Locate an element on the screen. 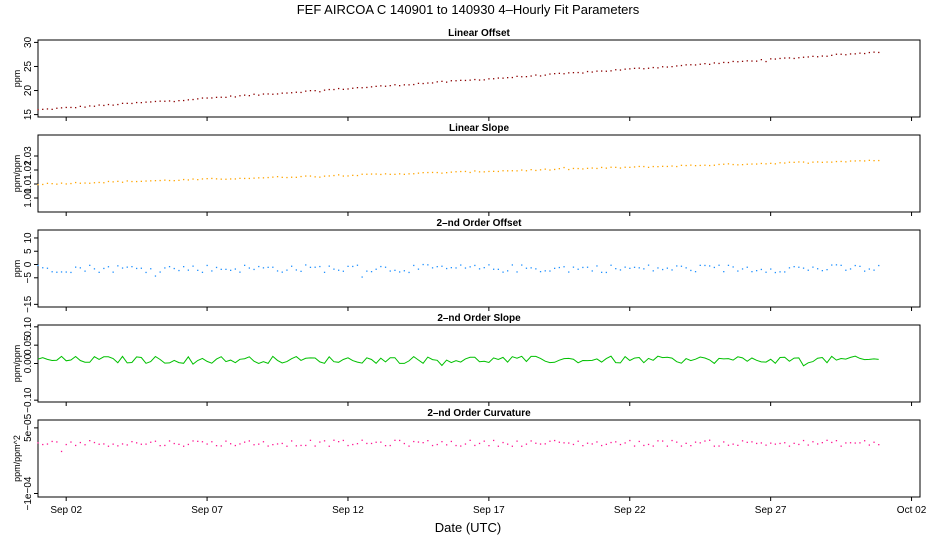 This screenshot has width=936, height=540. y-tick-label: 0.05 is located at coordinates (28, 345).